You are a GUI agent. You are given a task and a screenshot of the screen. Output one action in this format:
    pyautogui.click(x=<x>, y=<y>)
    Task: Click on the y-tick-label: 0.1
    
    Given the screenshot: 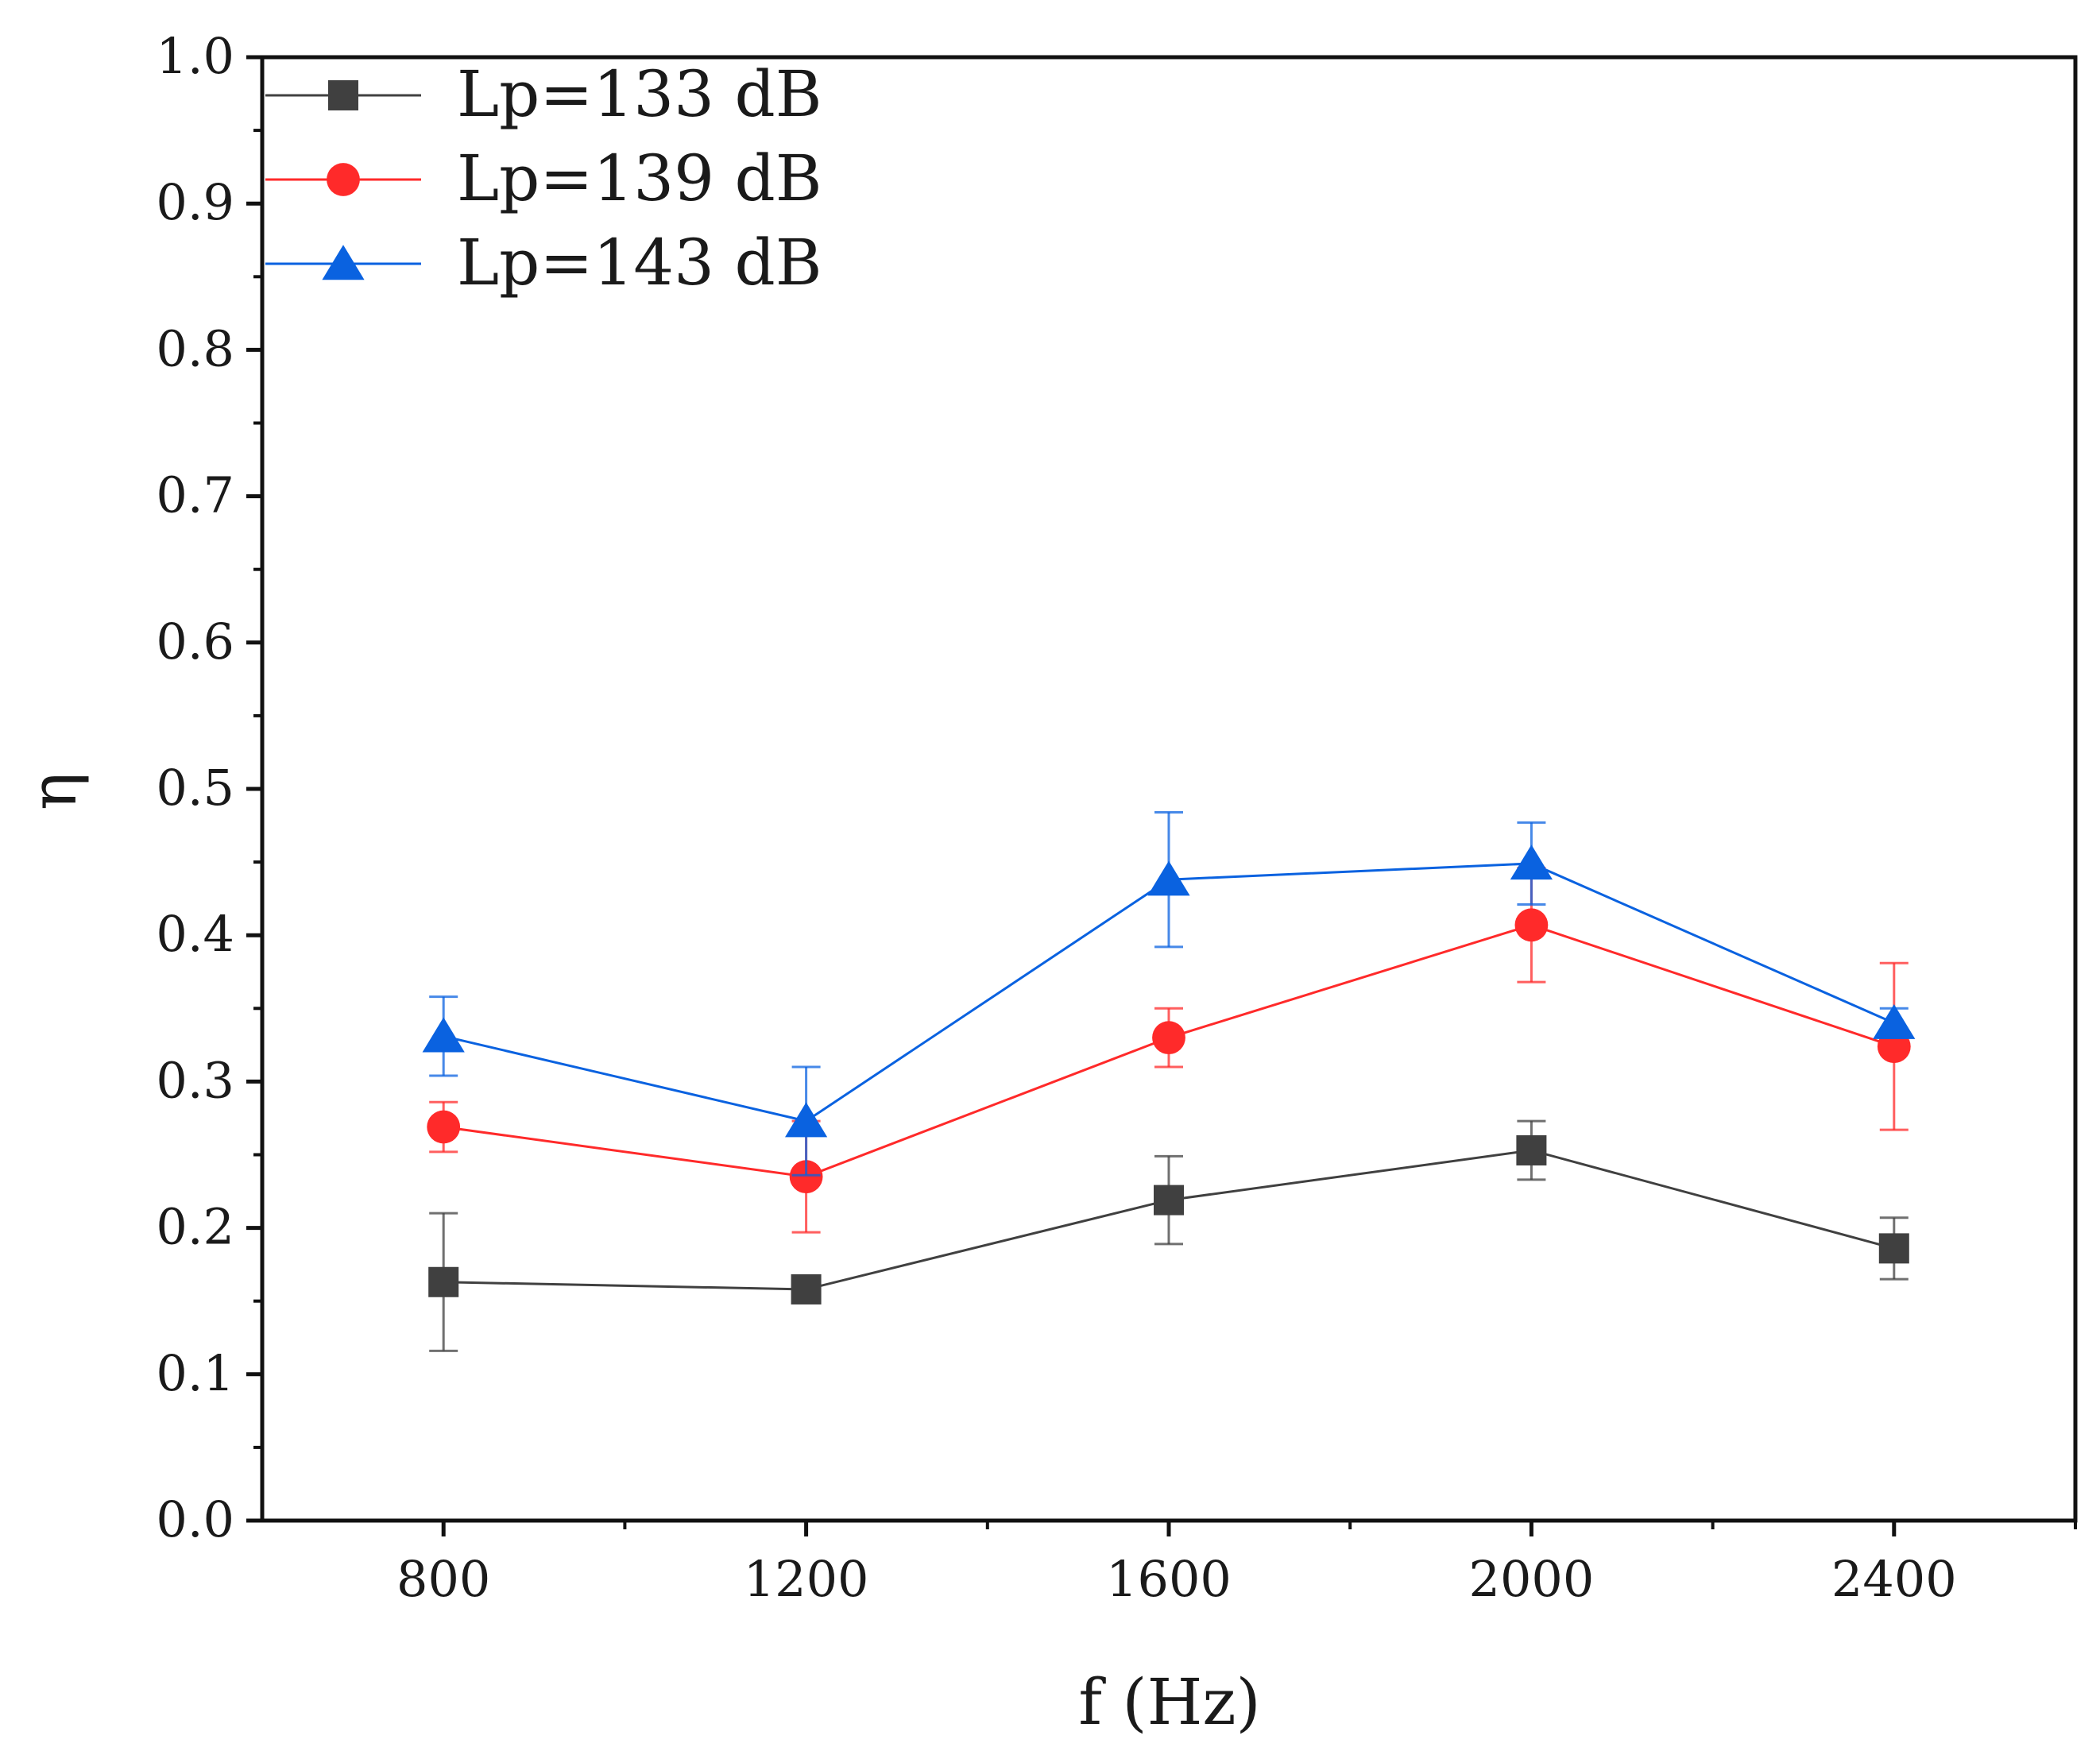 What is the action you would take?
    pyautogui.click(x=195, y=1373)
    